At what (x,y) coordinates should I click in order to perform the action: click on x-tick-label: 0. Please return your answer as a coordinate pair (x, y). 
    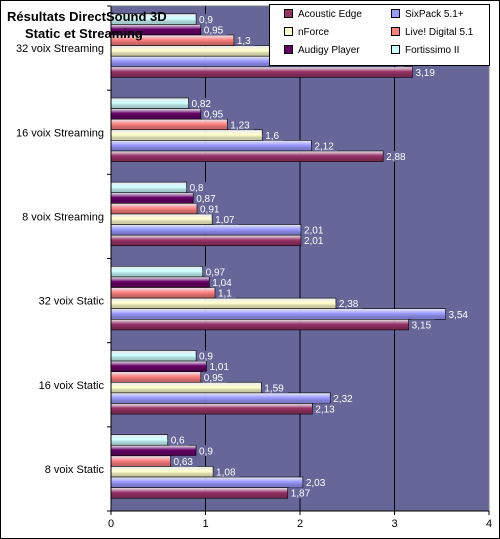
    Looking at the image, I should click on (111, 524).